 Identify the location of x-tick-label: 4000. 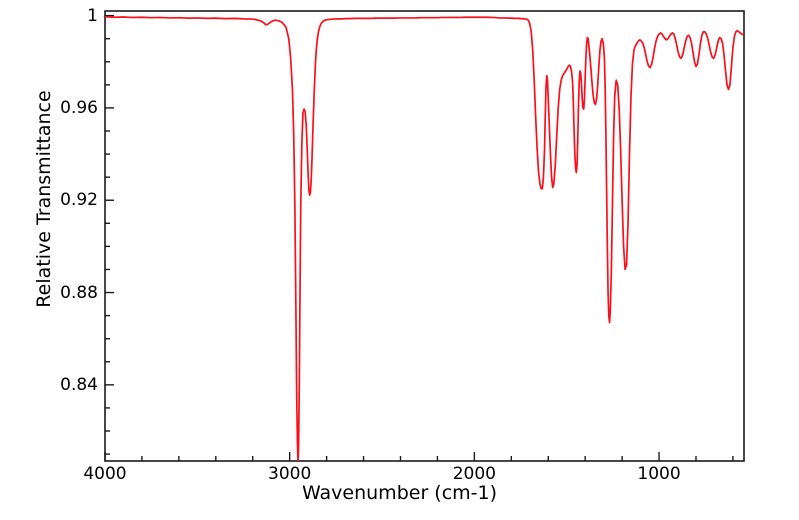
(105, 474).